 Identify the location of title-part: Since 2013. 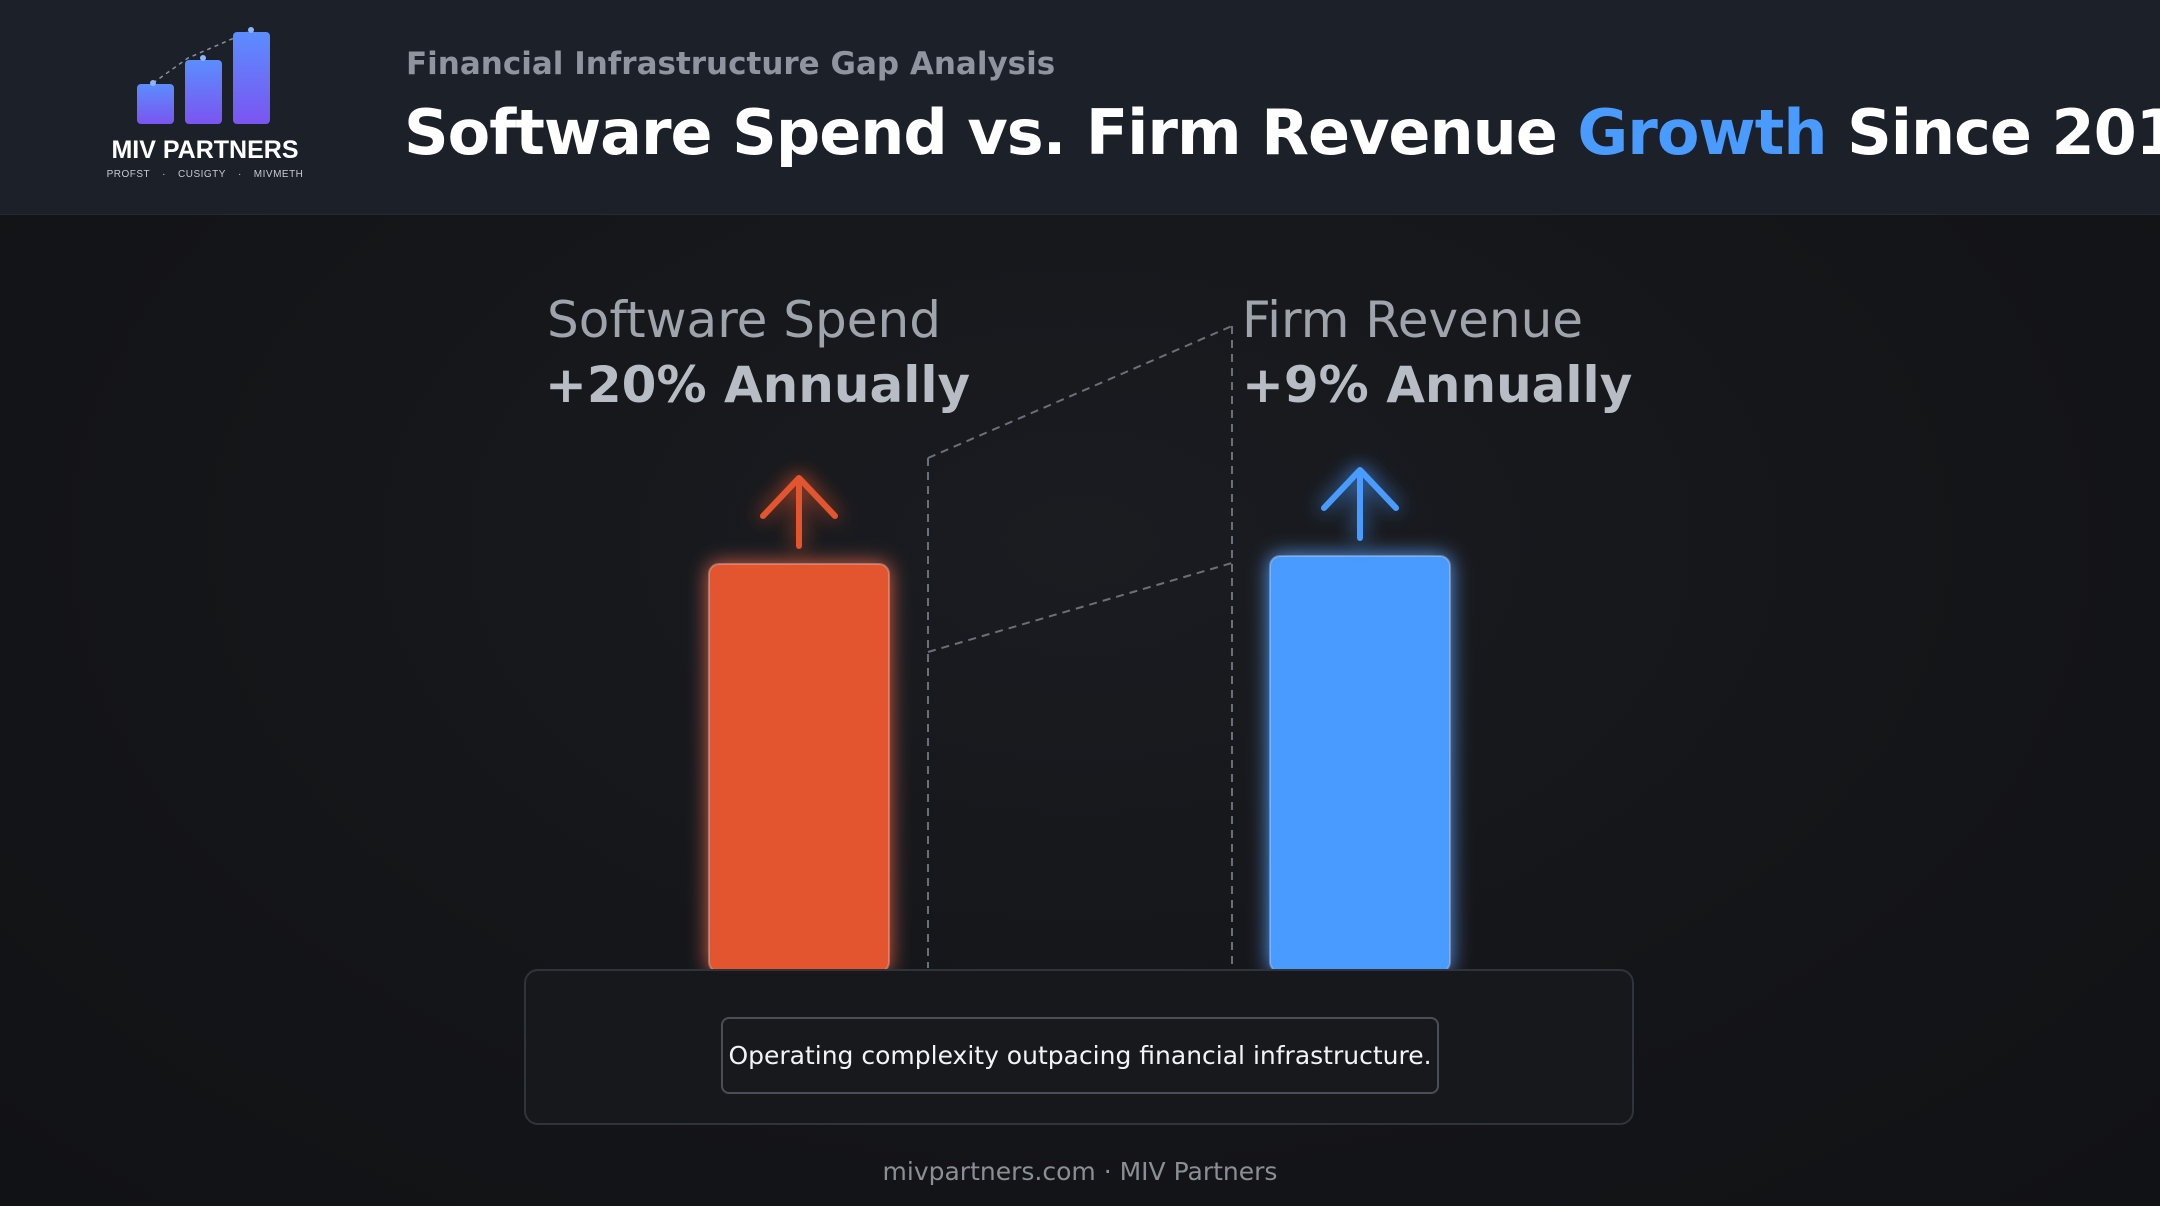
(2003, 132).